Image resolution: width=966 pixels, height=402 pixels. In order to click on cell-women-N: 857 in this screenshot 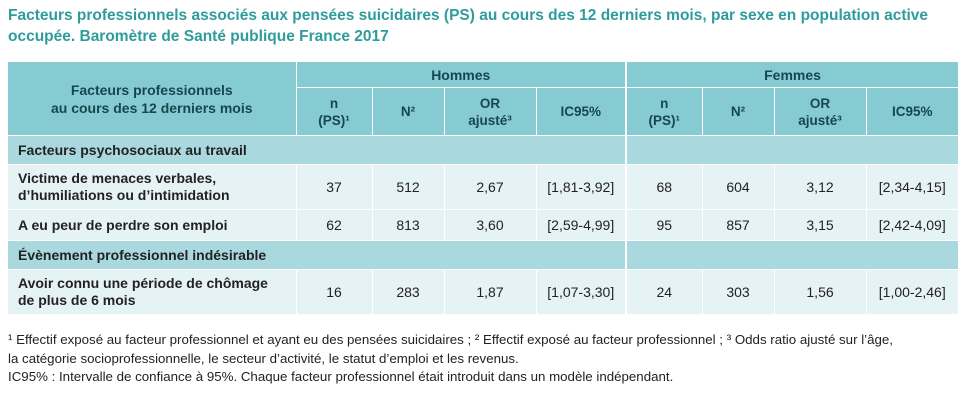, I will do `click(738, 225)`.